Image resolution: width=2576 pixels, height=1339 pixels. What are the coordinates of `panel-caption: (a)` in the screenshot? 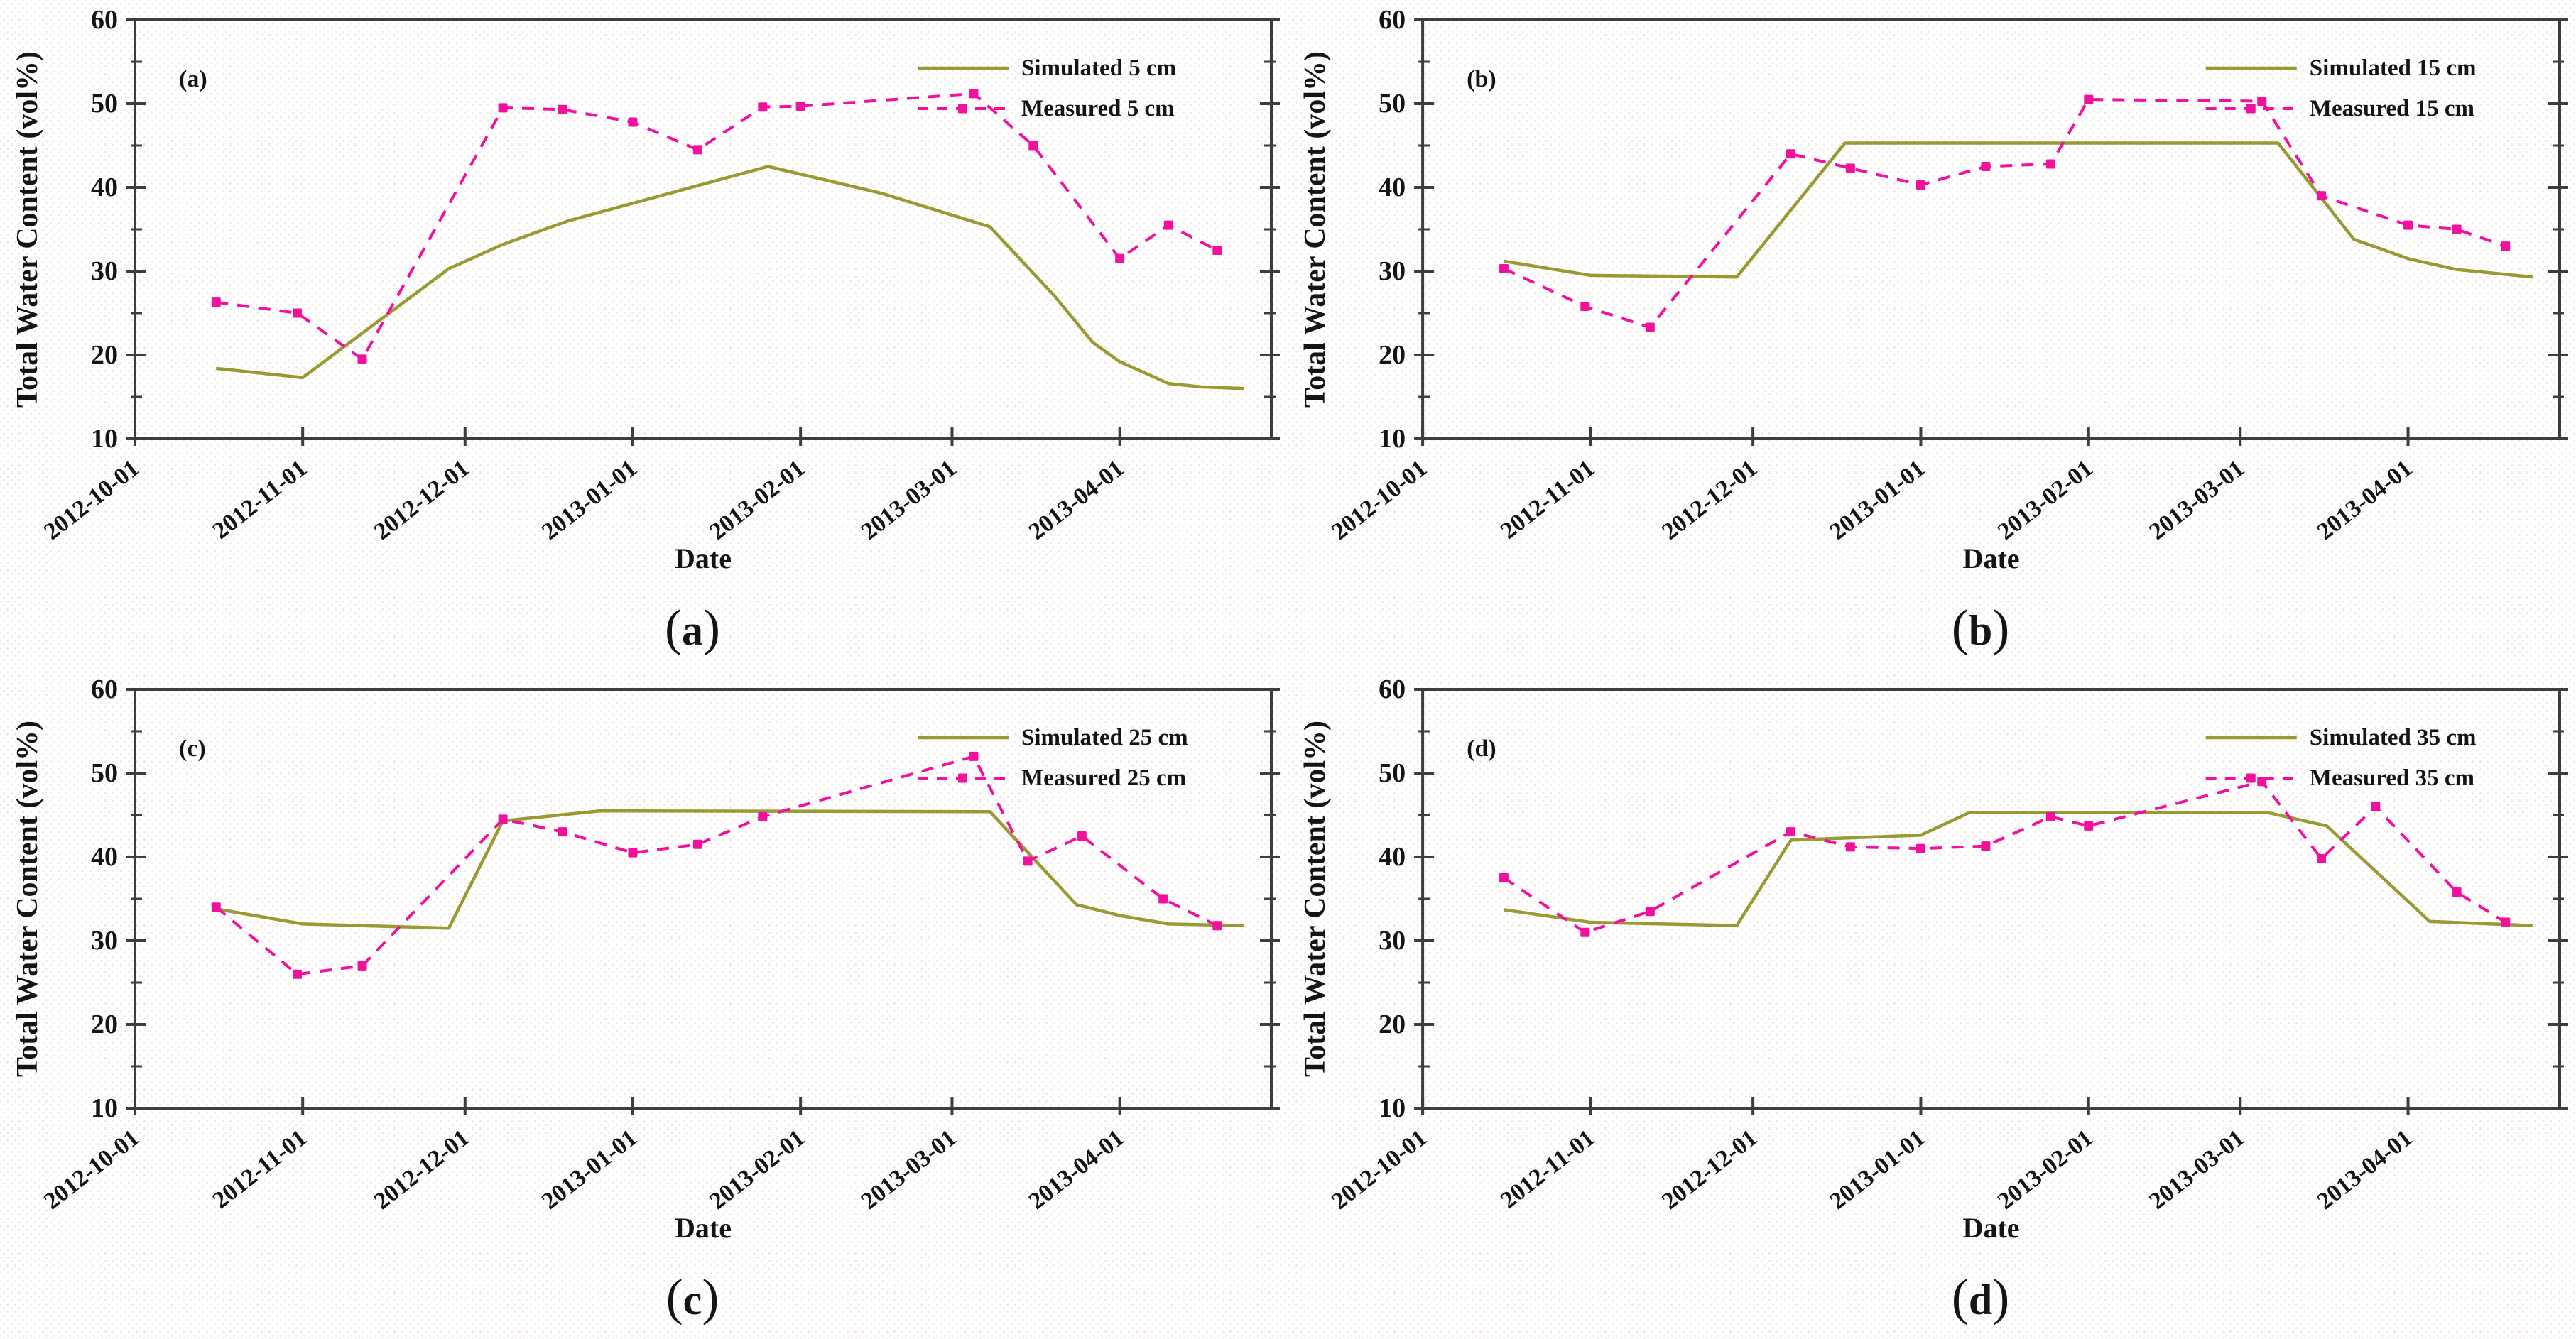 It's located at (693, 627).